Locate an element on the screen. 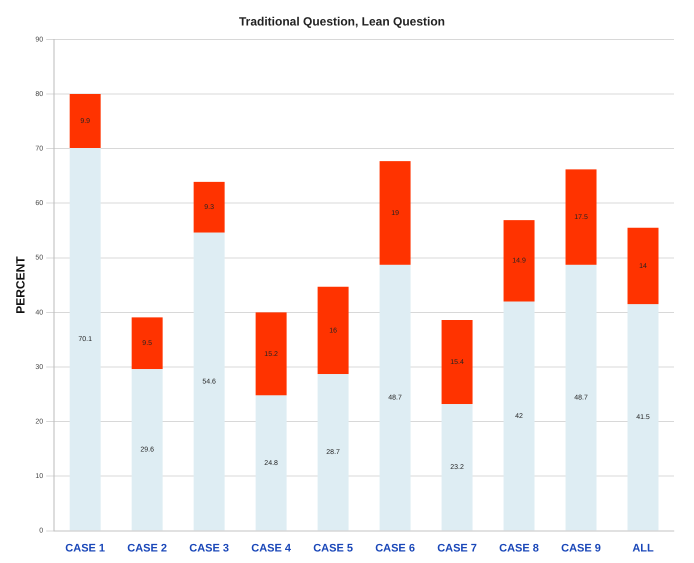 This screenshot has height=563, width=694. x-tick-label: CASE 5 is located at coordinates (333, 548).